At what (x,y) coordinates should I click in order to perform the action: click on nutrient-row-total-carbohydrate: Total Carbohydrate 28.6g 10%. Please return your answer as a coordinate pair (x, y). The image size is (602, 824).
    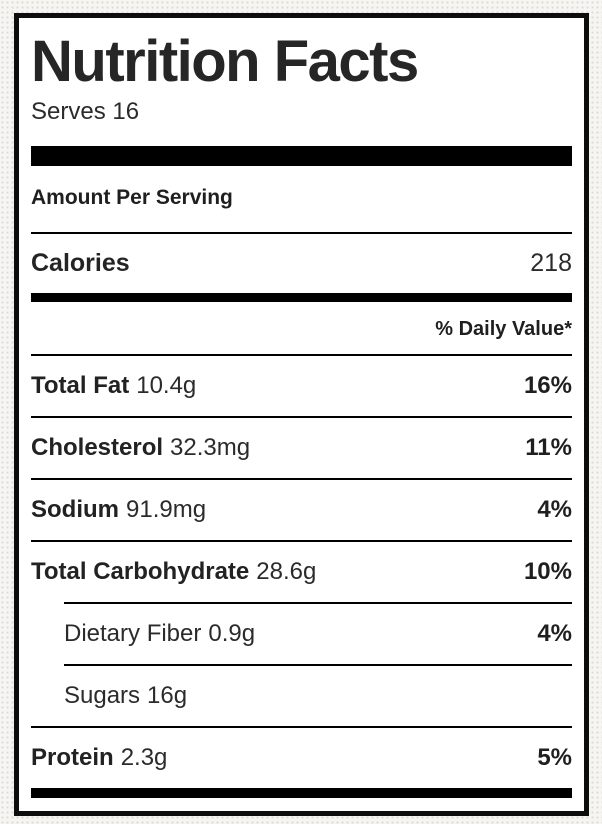
    Looking at the image, I should click on (301, 571).